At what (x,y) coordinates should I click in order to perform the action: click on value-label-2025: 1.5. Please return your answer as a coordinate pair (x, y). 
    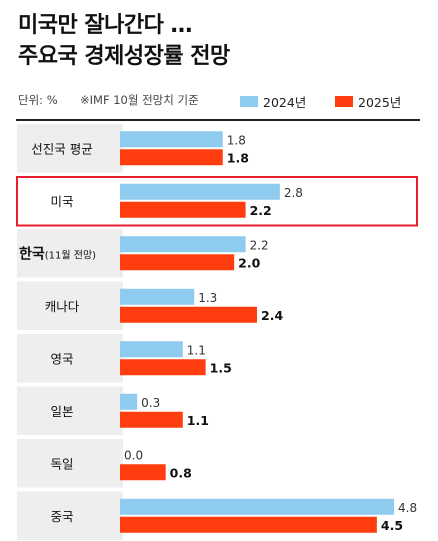
    Looking at the image, I should click on (221, 367).